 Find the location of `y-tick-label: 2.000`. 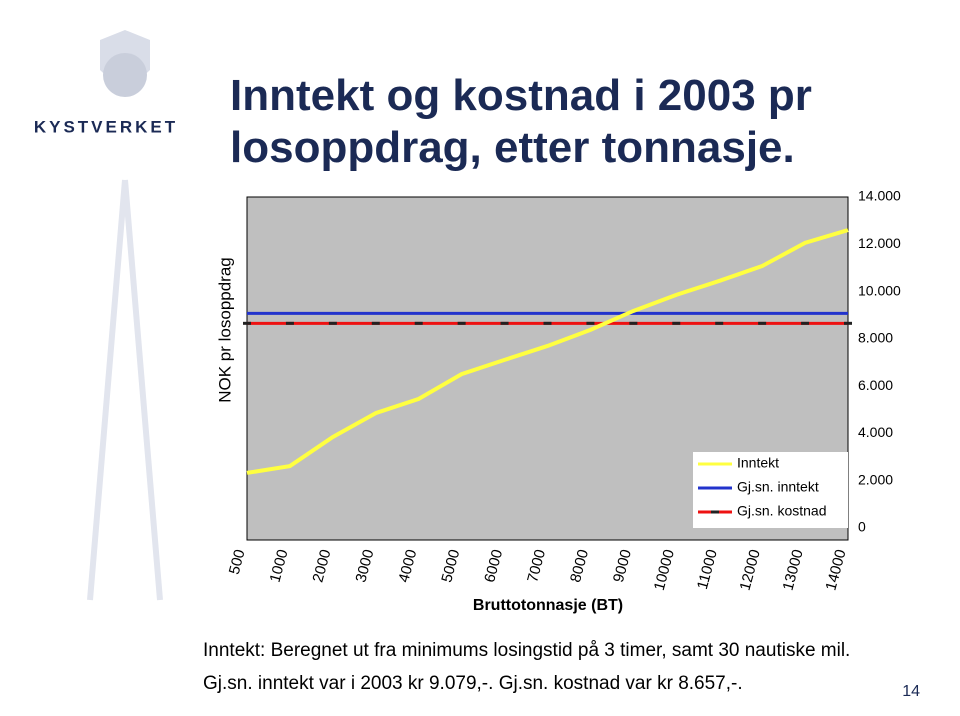

y-tick-label: 2.000 is located at coordinates (875, 479).